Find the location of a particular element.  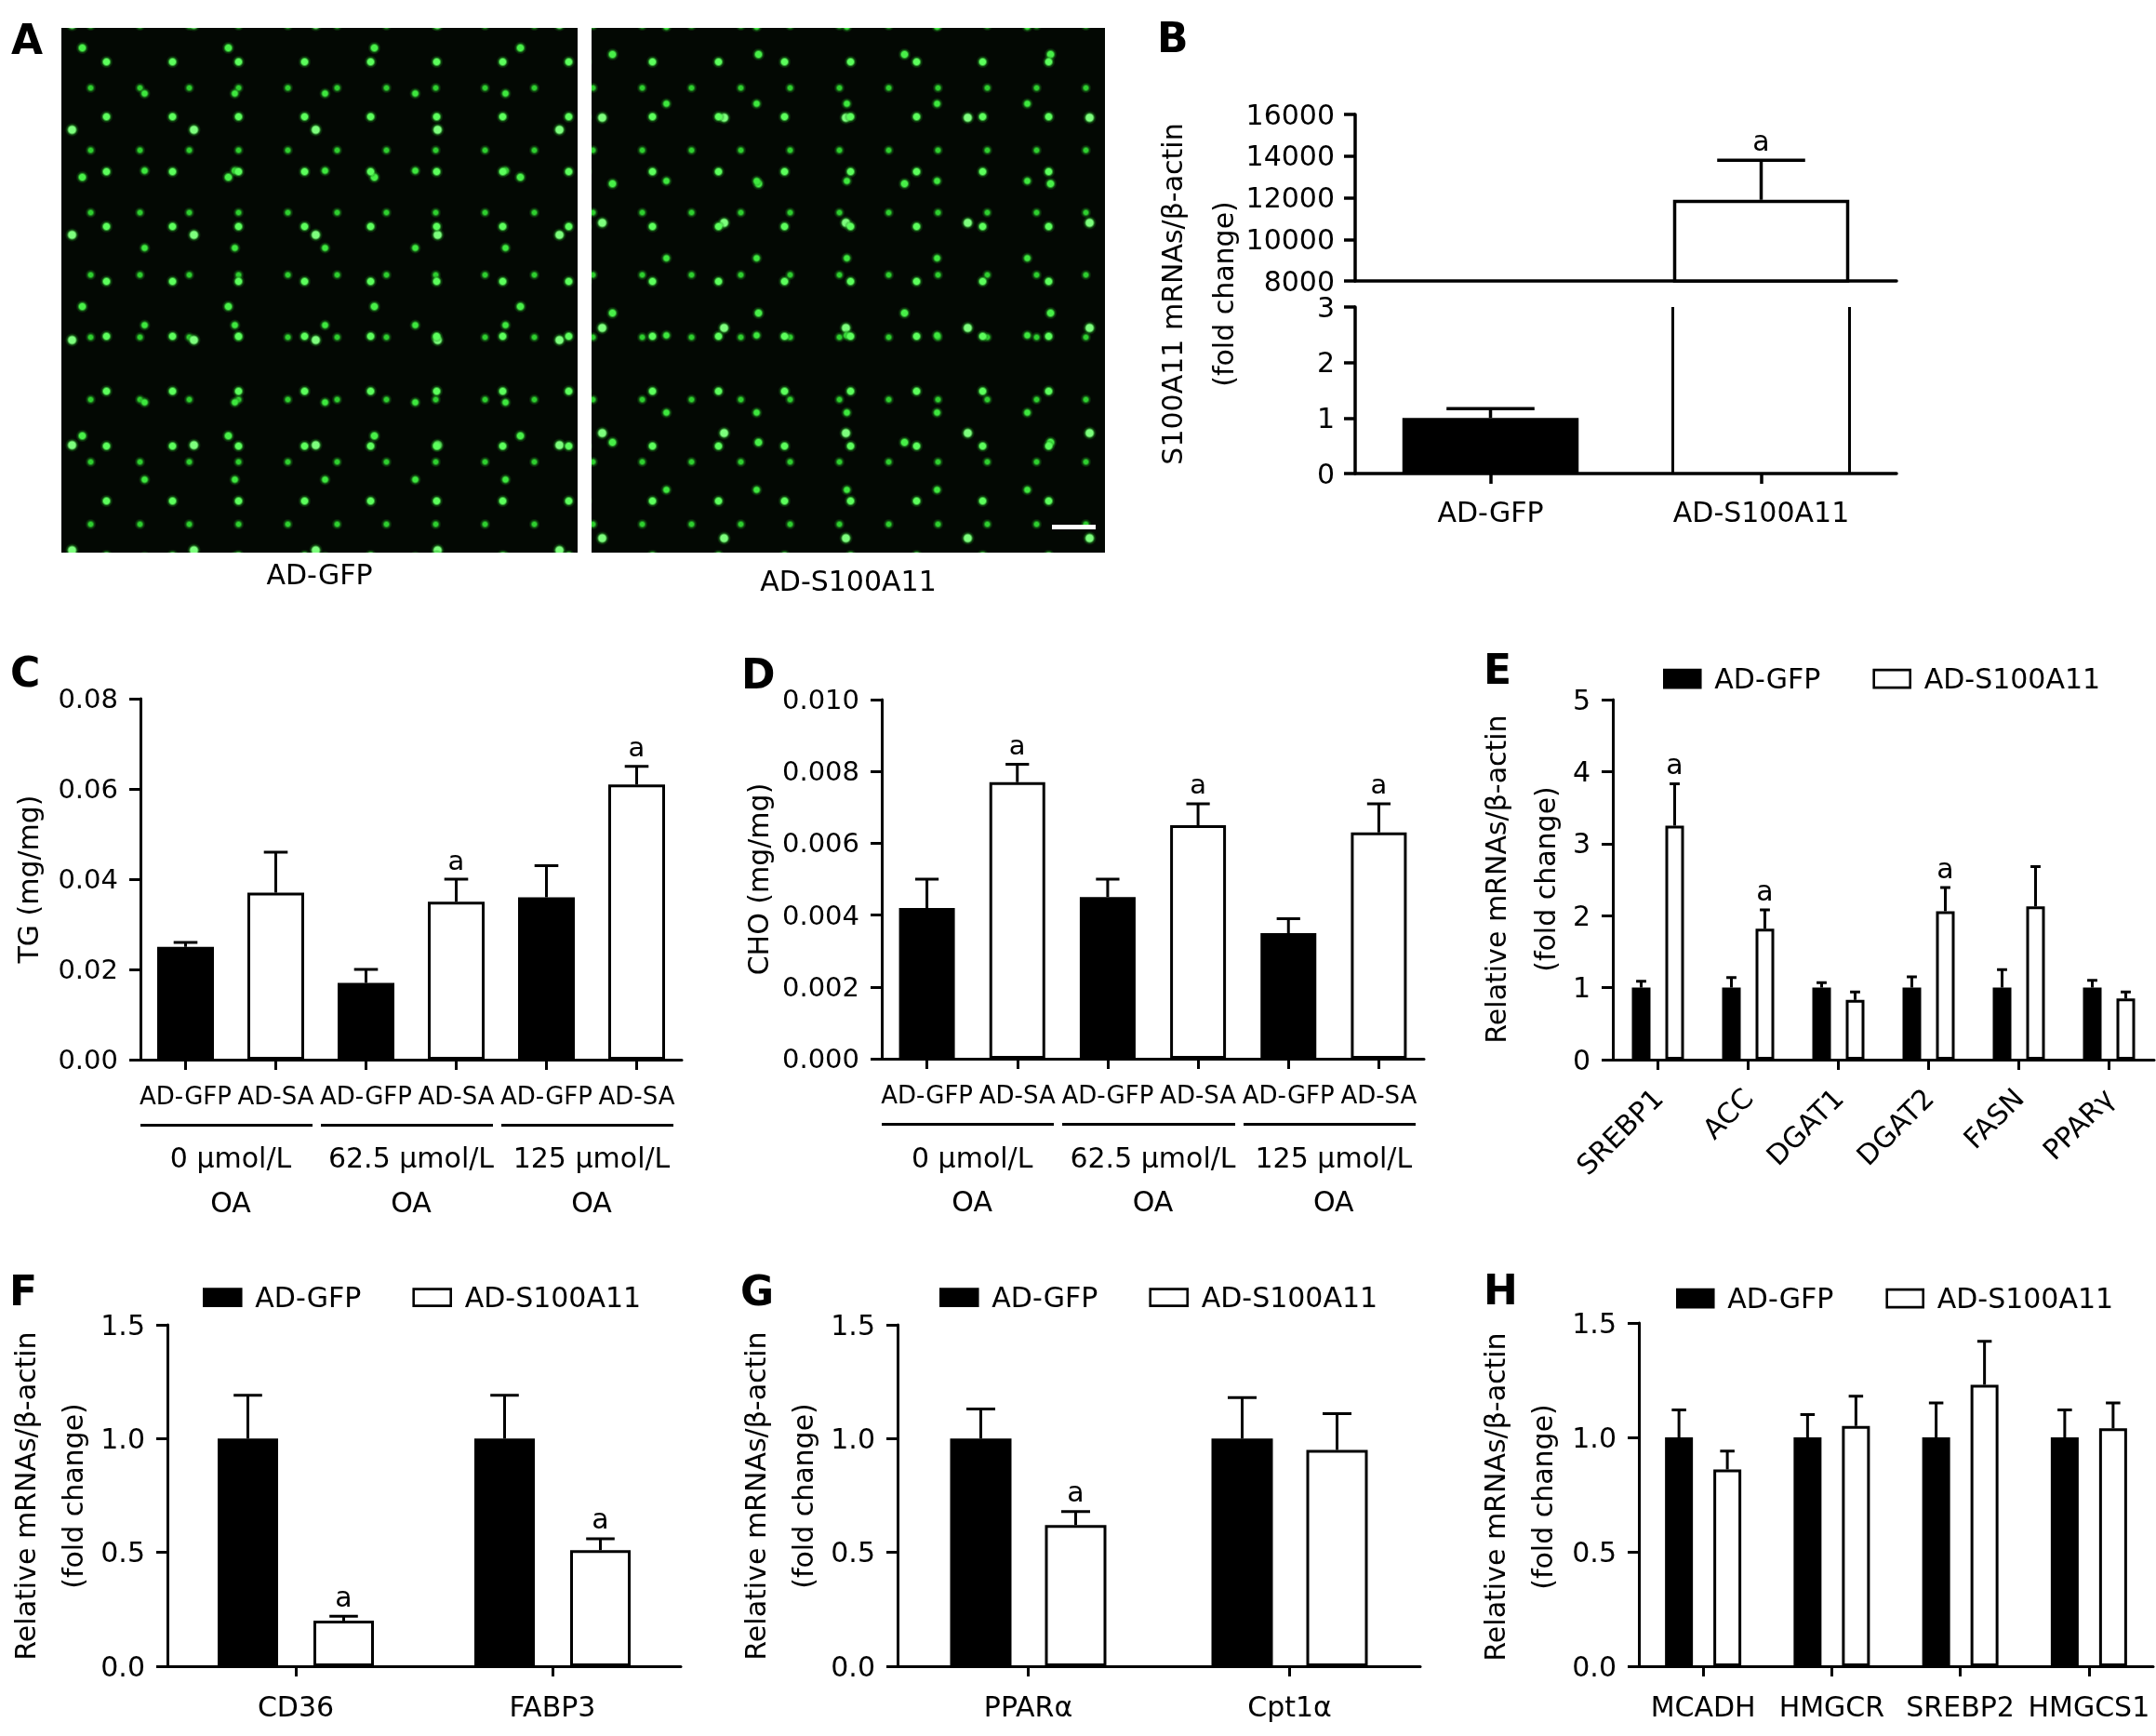

y-tick-label: 14000 is located at coordinates (1290, 156).